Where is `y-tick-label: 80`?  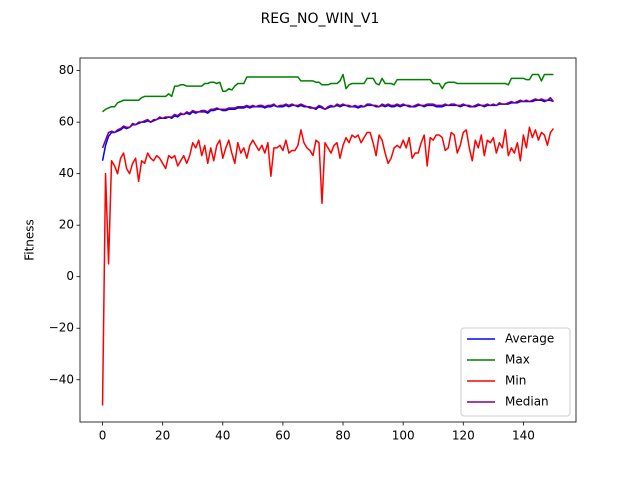 y-tick-label: 80 is located at coordinates (66, 70).